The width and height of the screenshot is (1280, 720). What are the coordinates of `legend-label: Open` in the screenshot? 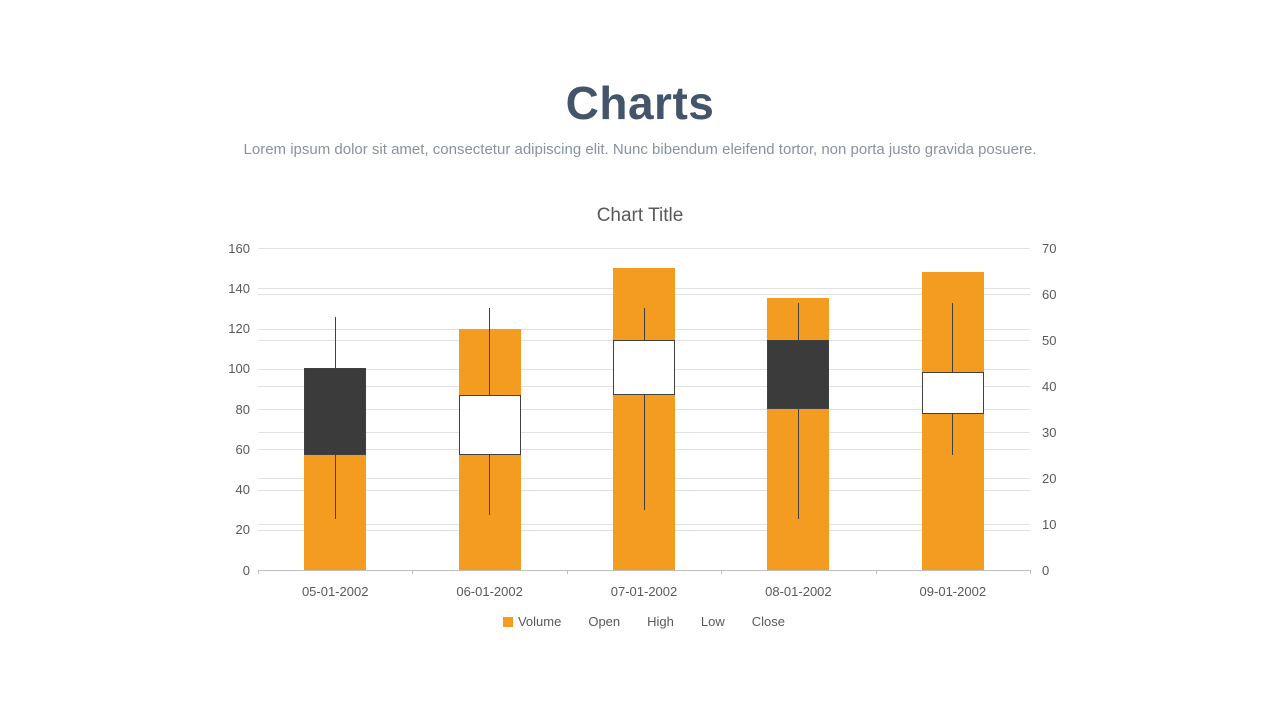 It's located at (604, 621).